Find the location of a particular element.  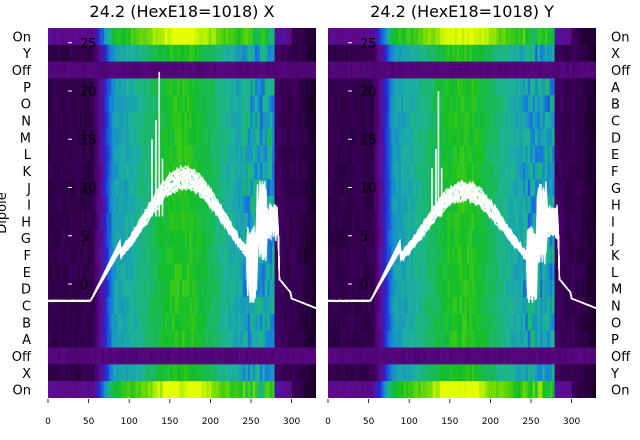

heatmap-row is located at coordinates (182, 70).